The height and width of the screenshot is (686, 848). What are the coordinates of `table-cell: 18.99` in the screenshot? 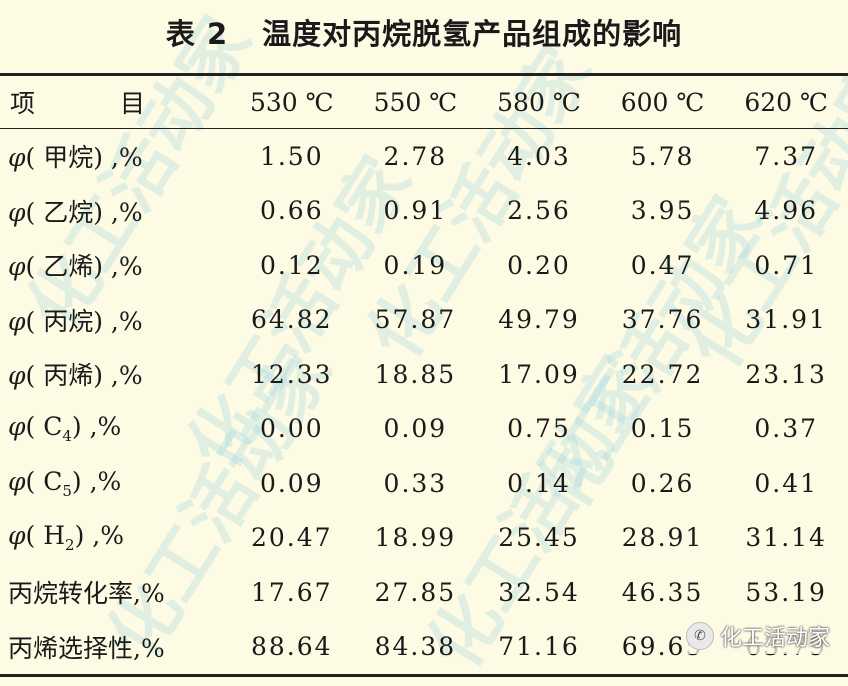 It's located at (415, 538).